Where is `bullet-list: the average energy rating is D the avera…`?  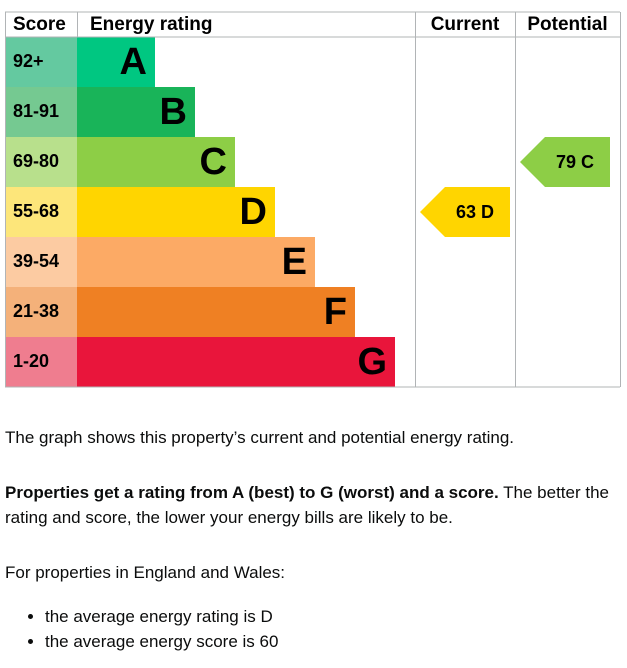
bullet-list: the average energy rating is D the avera… is located at coordinates (141, 629).